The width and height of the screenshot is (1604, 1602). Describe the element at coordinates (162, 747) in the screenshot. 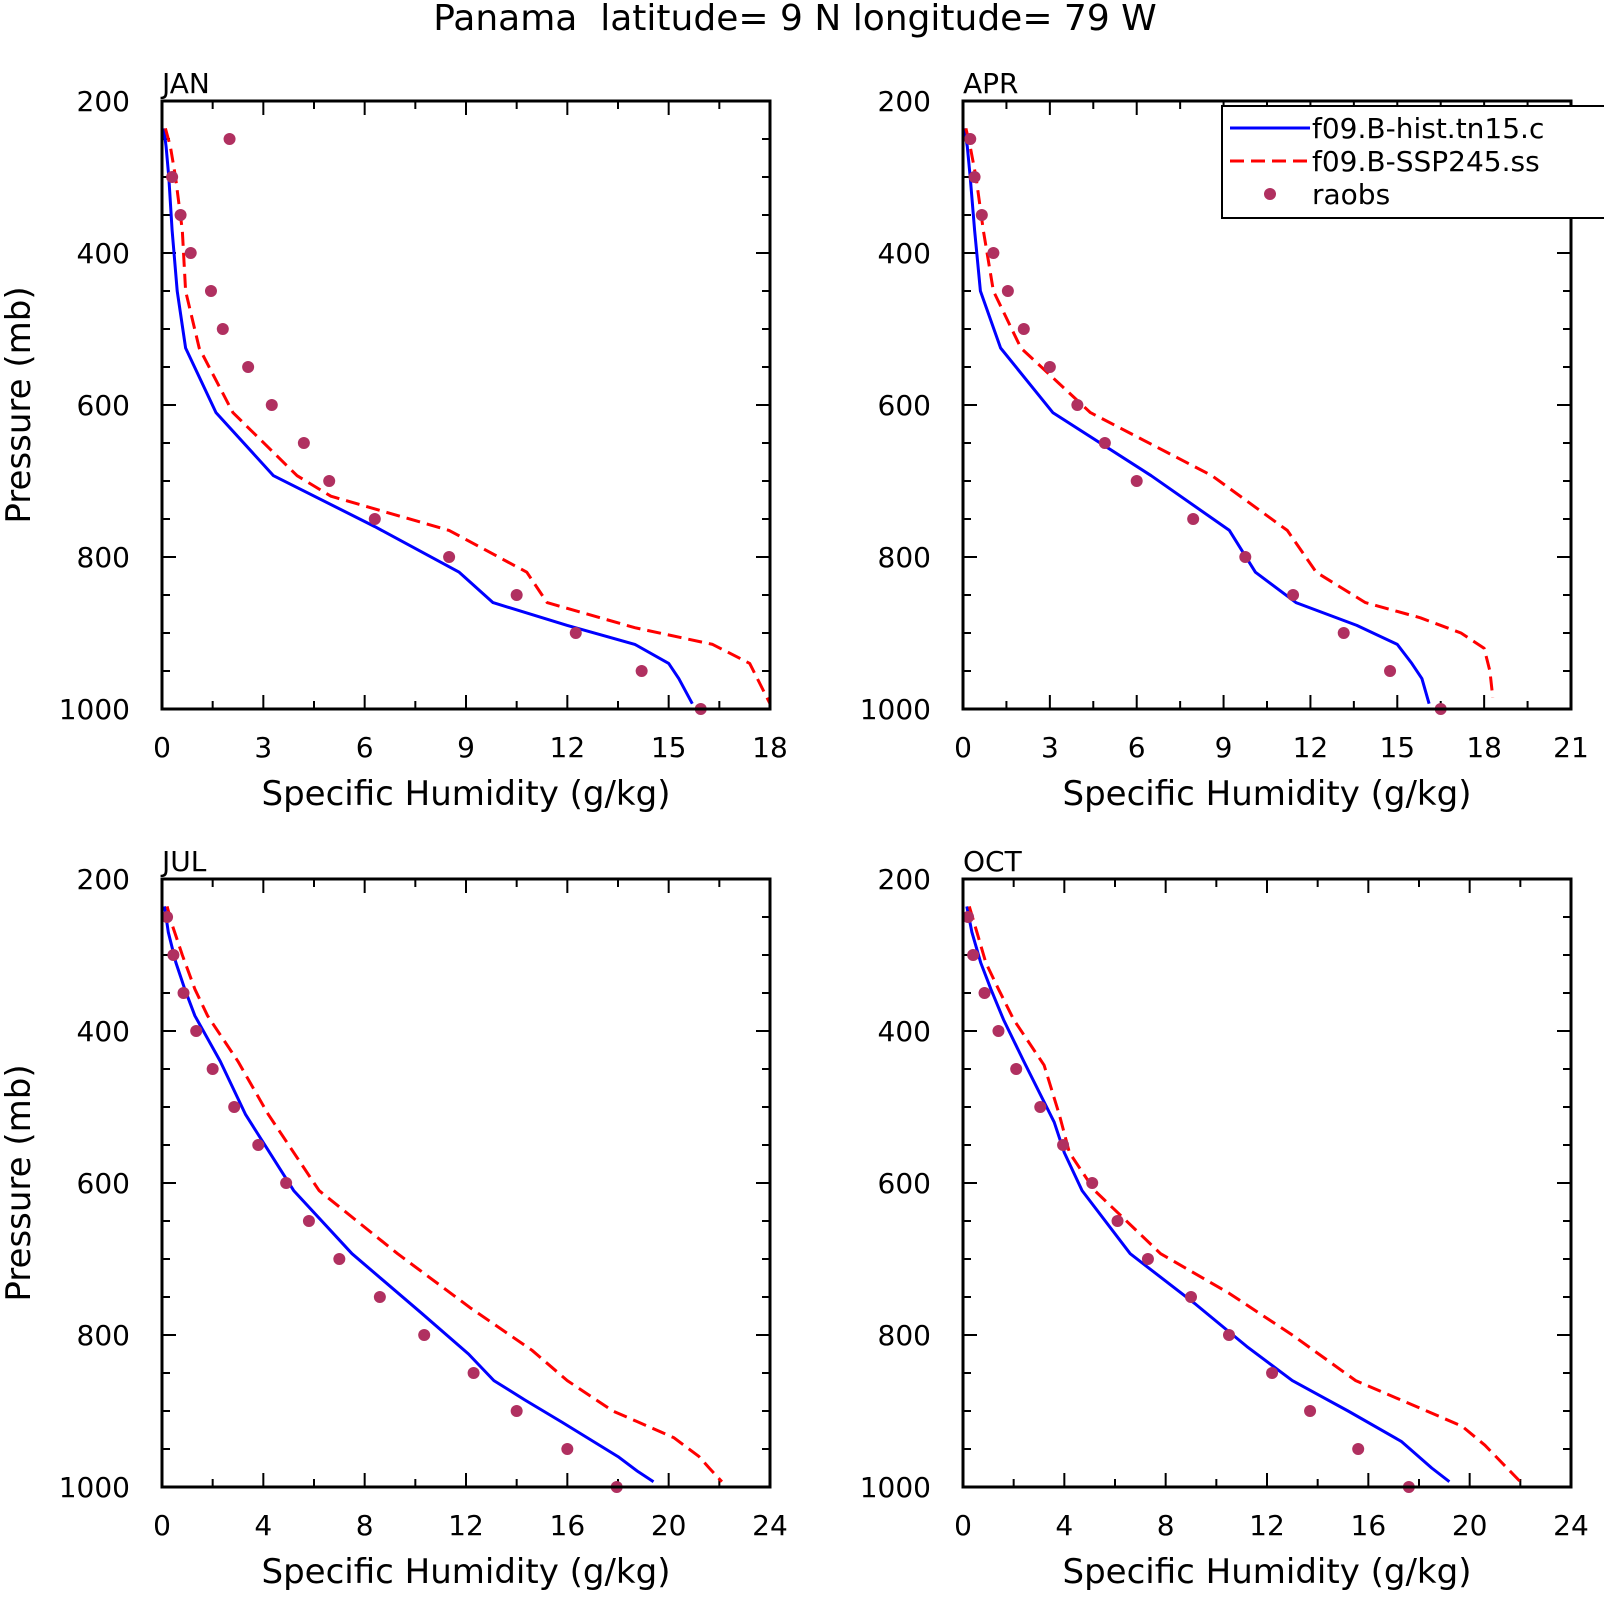

I see `jan-x-tick-label: 0` at that location.